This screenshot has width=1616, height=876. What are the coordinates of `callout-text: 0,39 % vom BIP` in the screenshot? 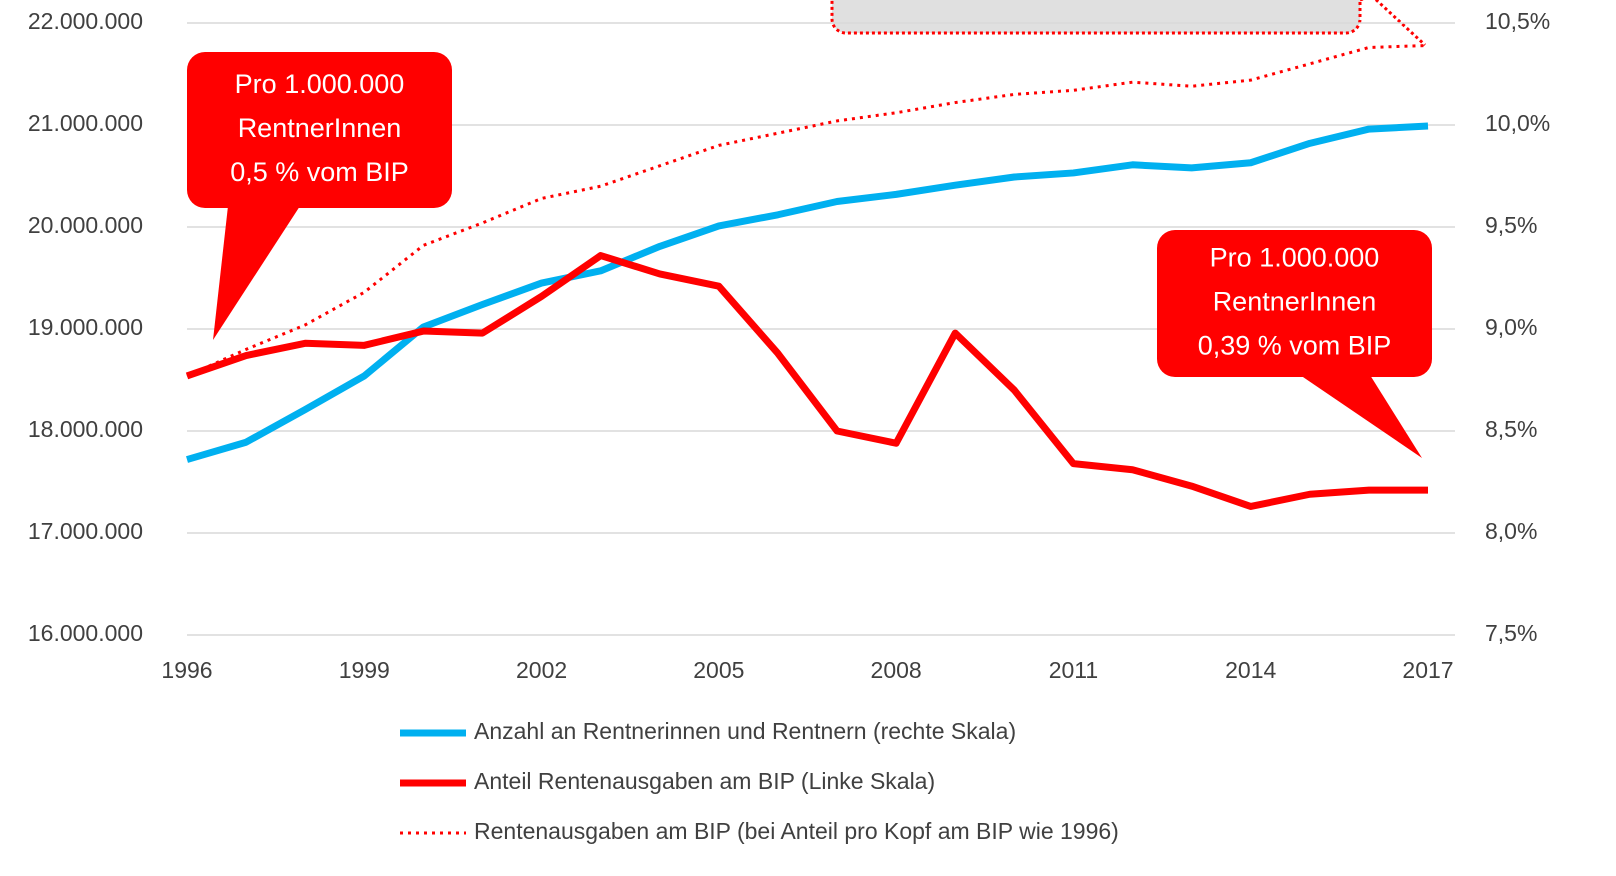 It's located at (1295, 346).